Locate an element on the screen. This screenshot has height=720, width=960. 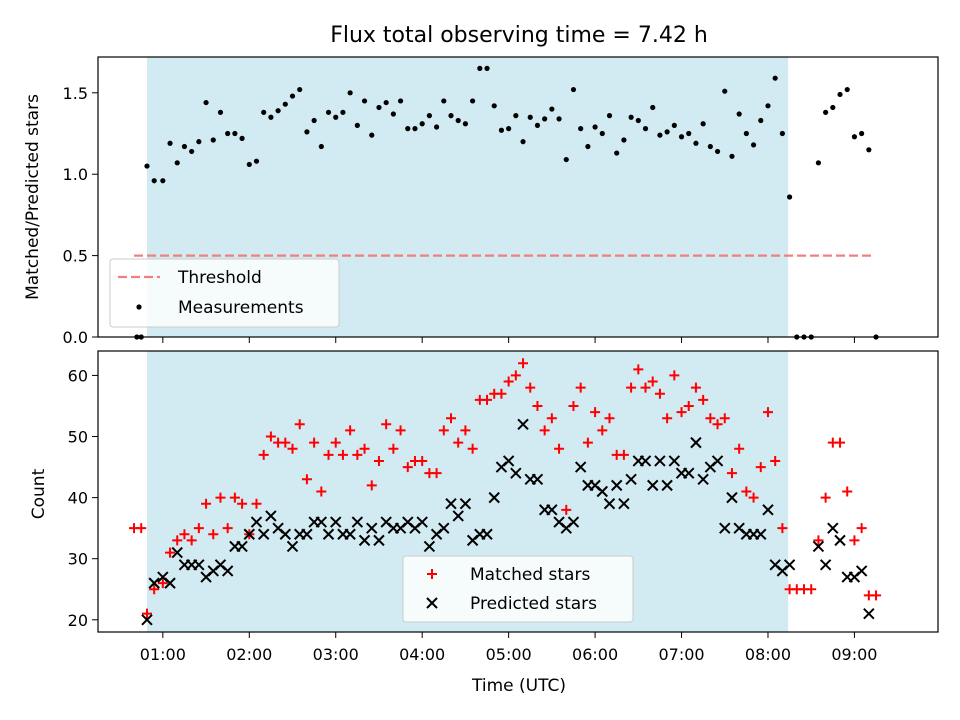
x-axis-label: Time (UTC) is located at coordinates (518, 686).